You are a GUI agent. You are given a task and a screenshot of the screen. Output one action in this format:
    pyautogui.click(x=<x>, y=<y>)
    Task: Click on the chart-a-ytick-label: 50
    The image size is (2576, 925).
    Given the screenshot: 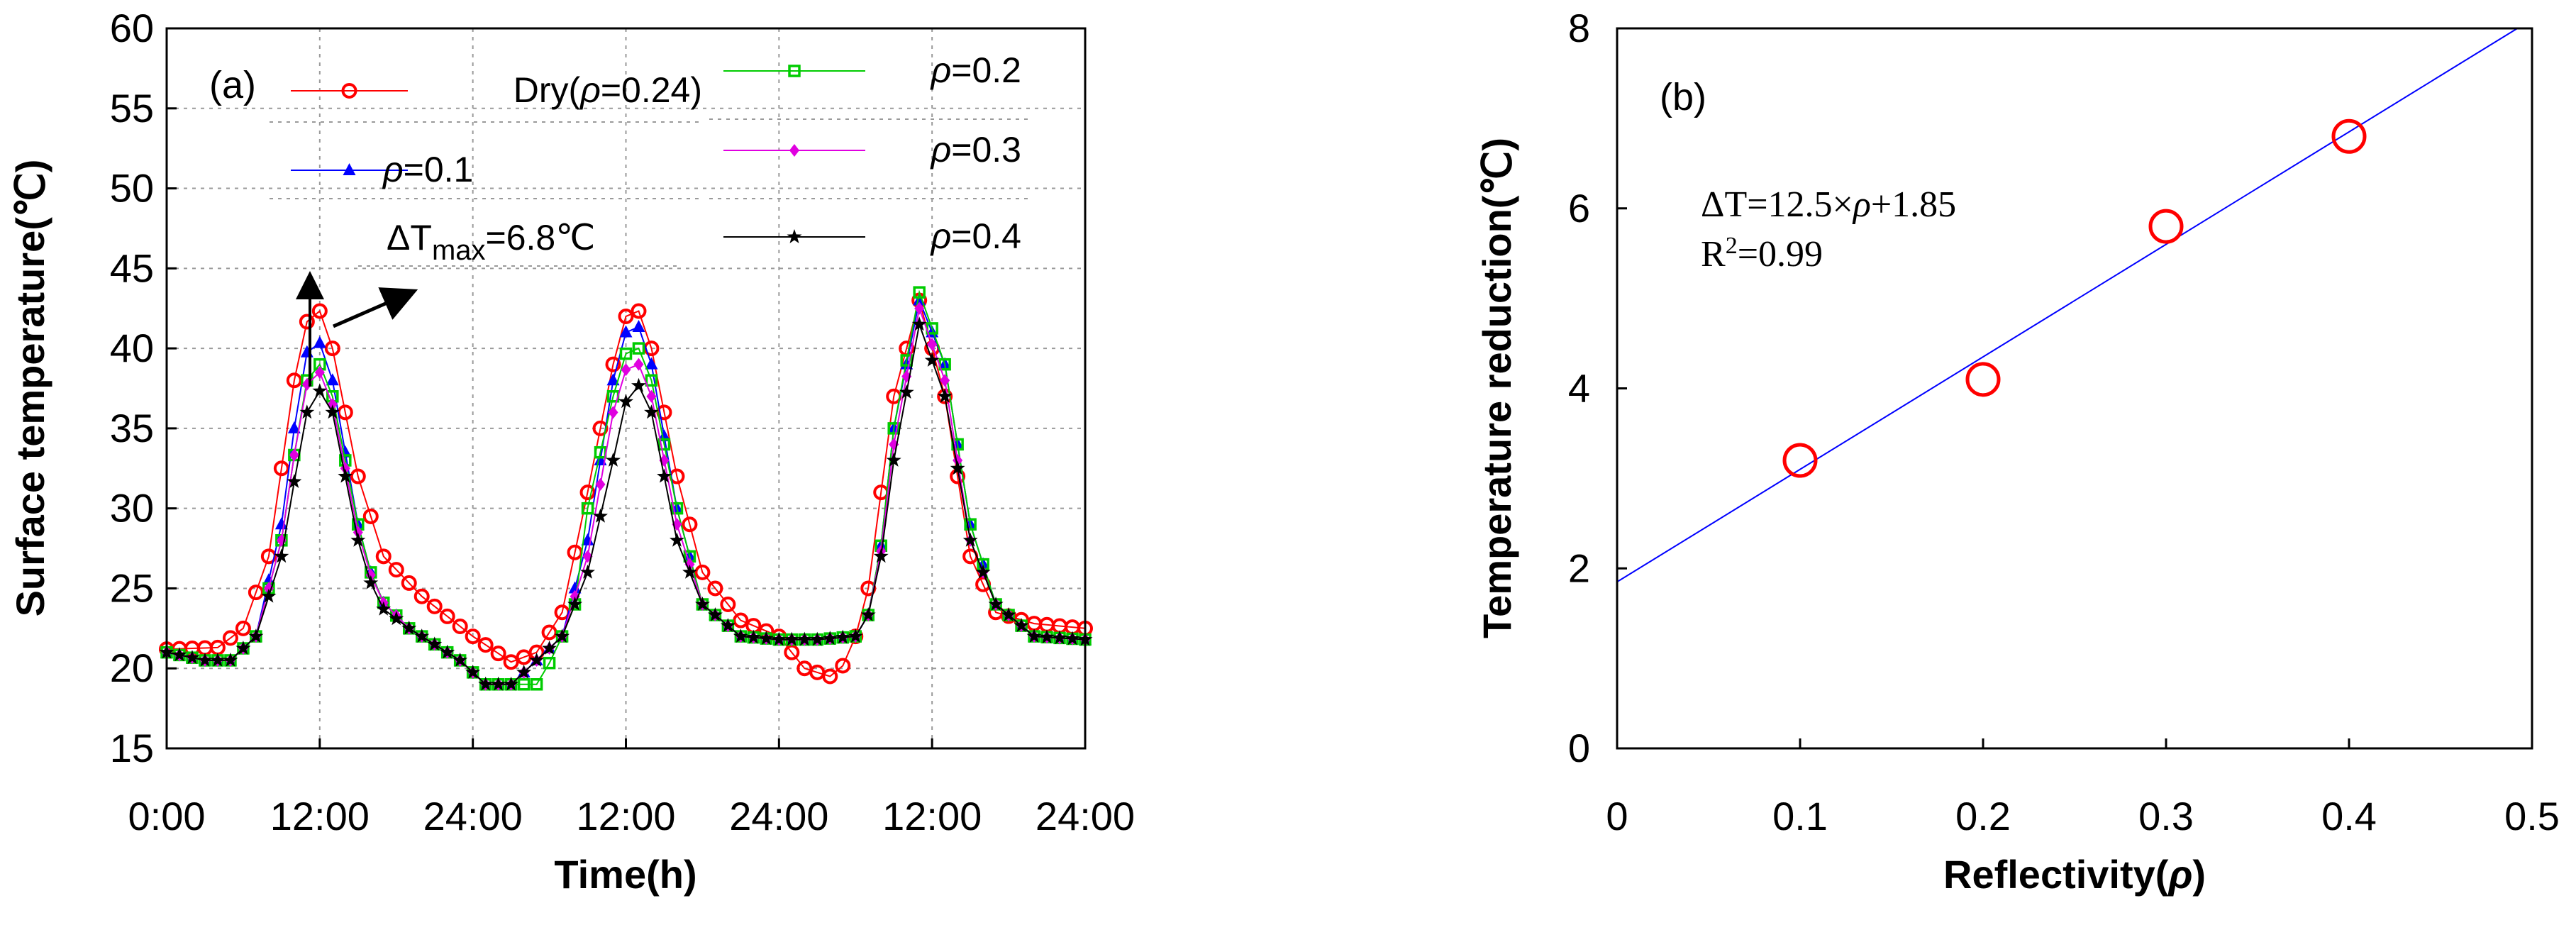 What is the action you would take?
    pyautogui.click(x=132, y=188)
    